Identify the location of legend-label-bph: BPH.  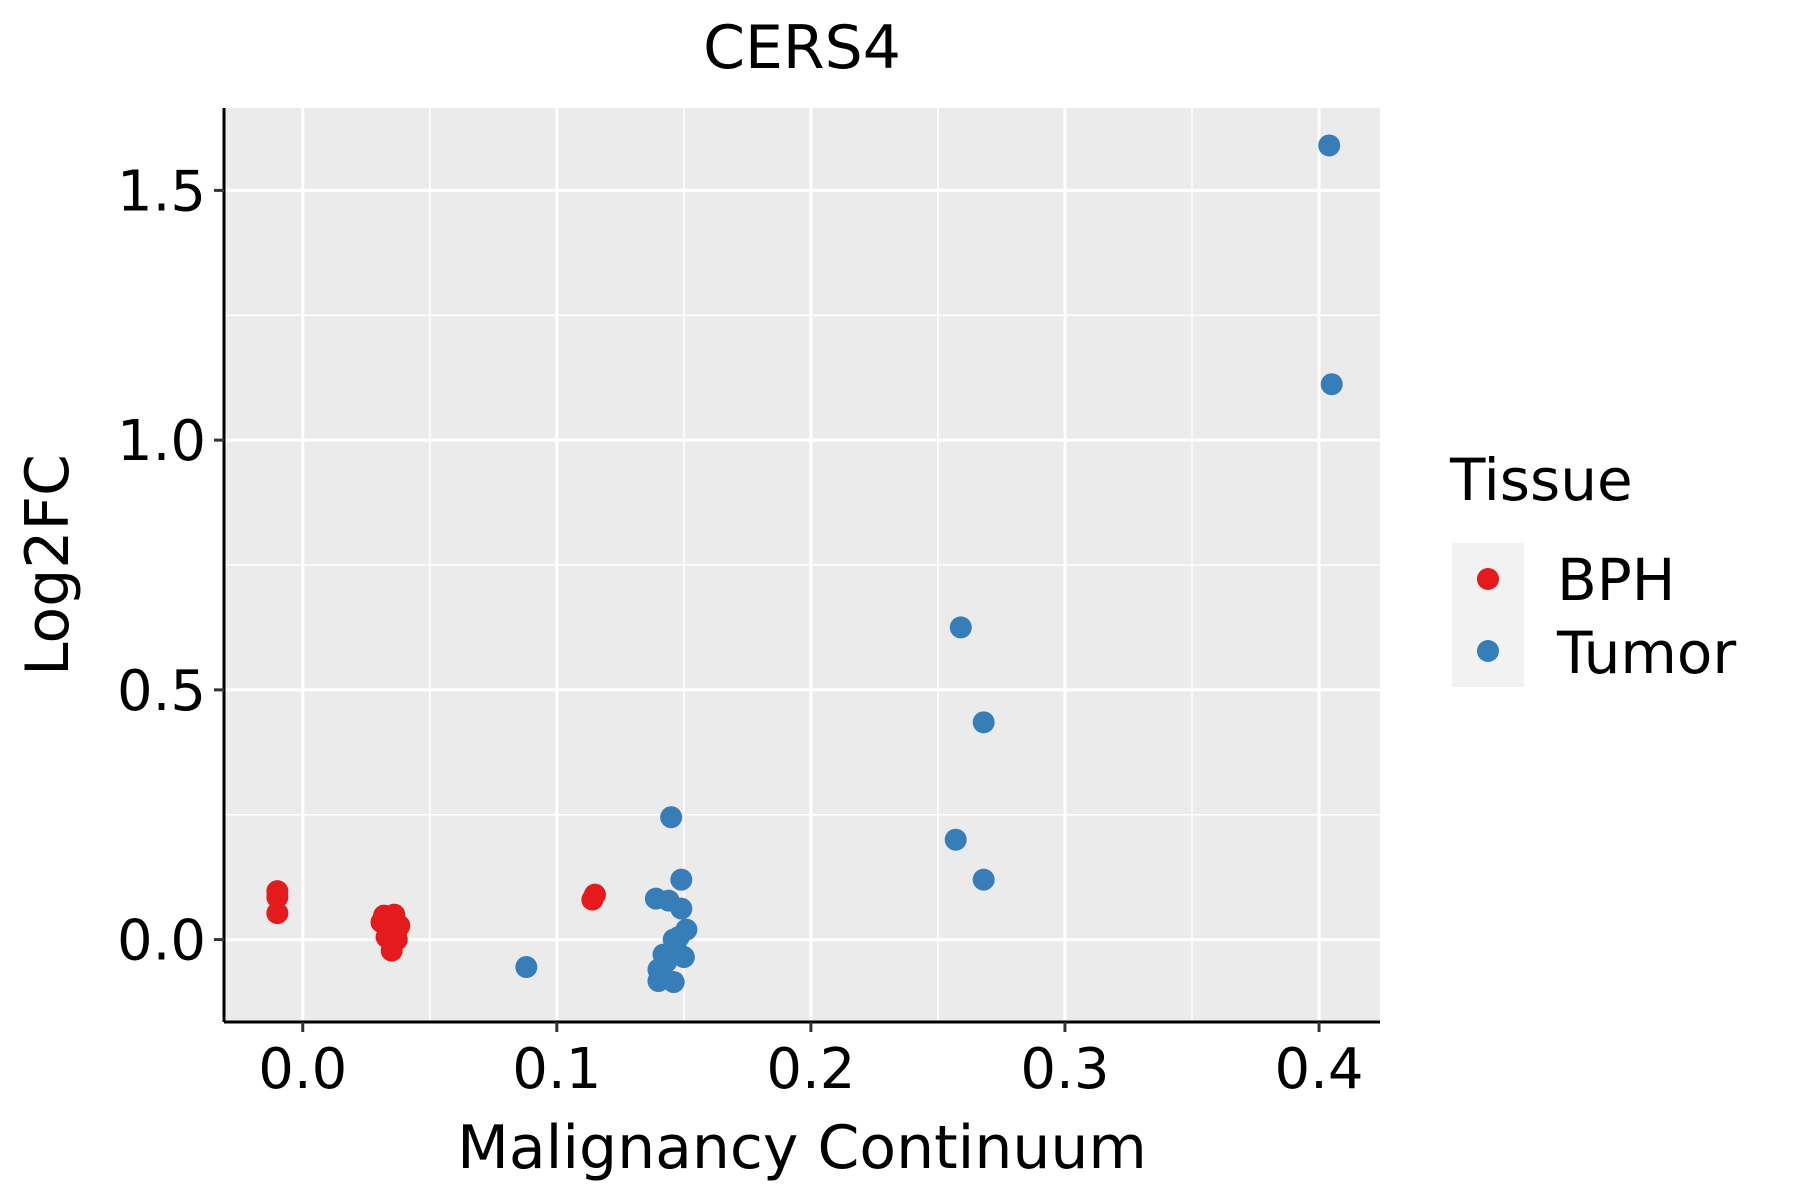
(1616, 580).